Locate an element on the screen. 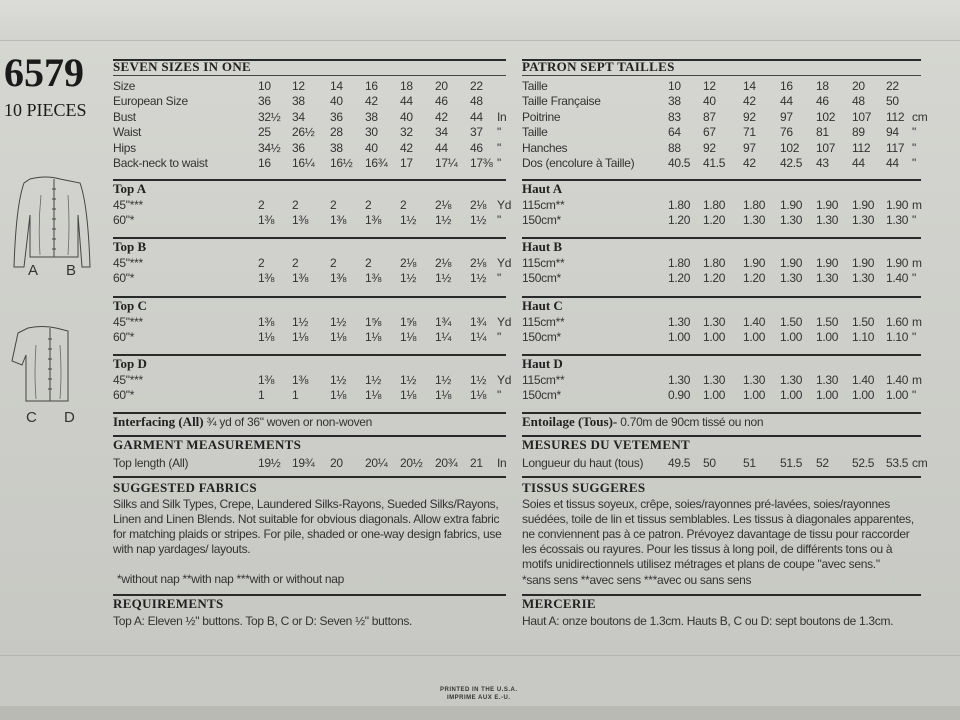  size-value: 1.50 is located at coordinates (827, 322).